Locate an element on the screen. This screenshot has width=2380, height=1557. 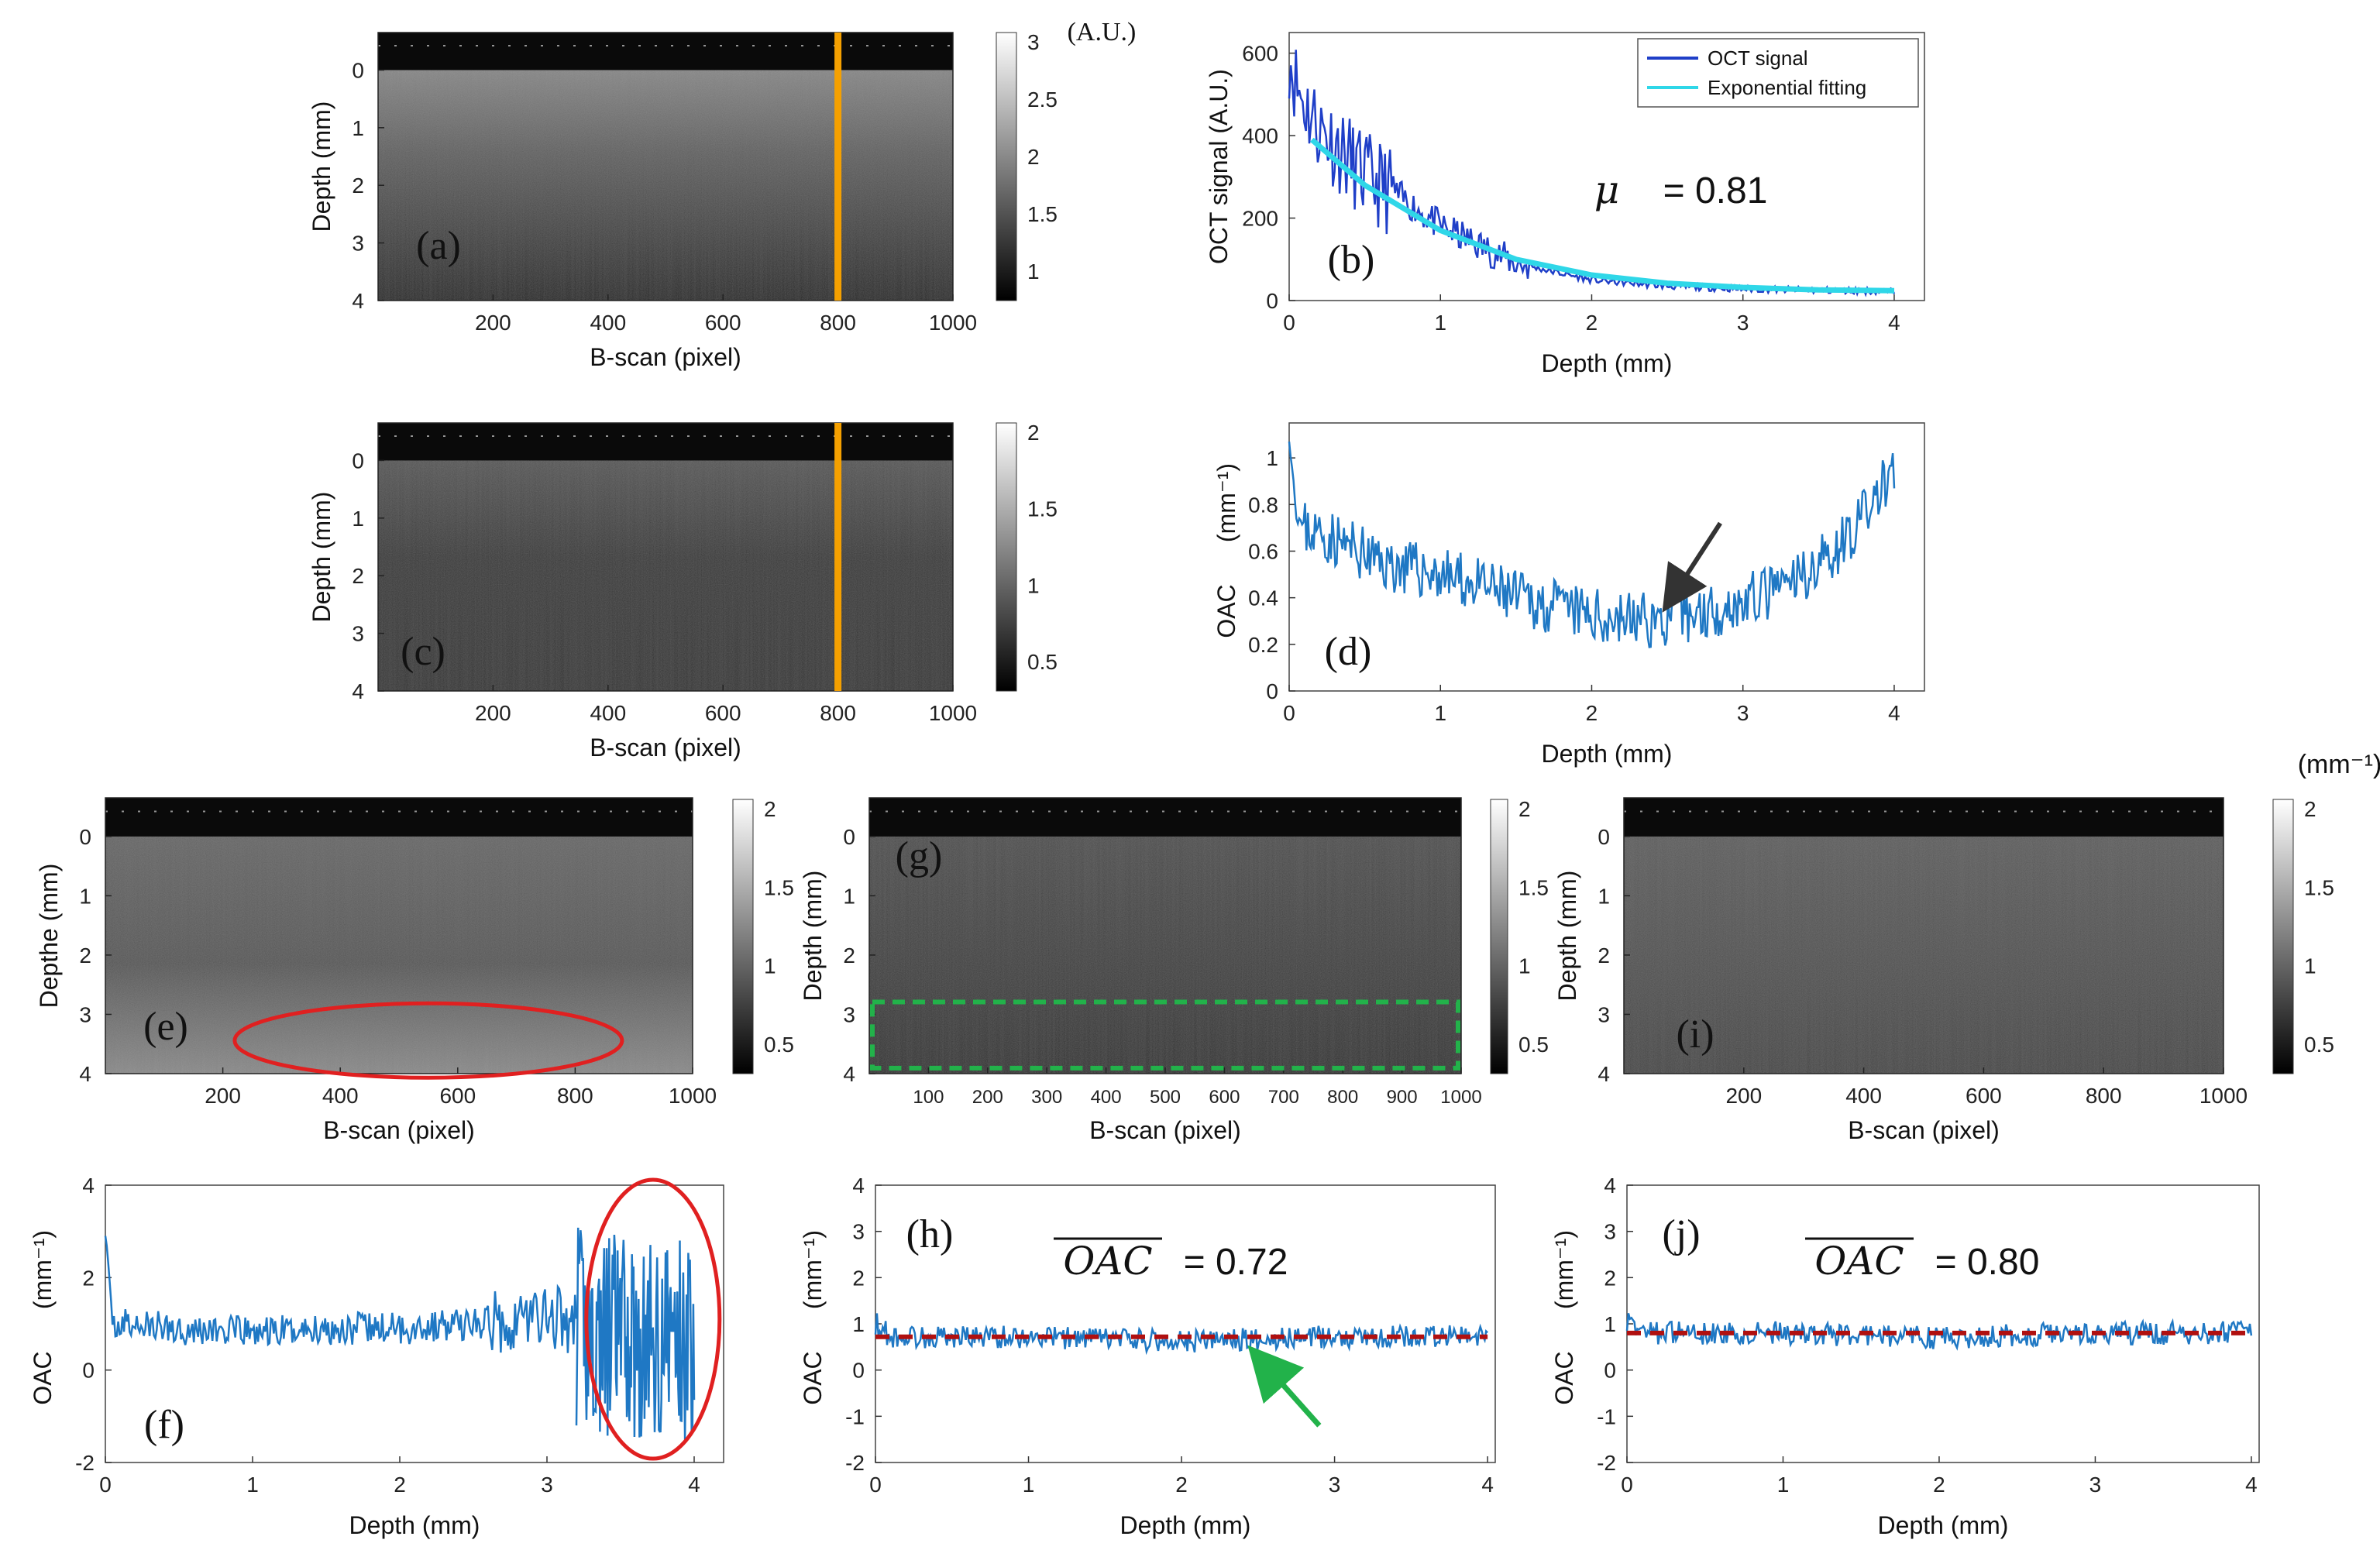
colorbar-tick-a: 1 is located at coordinates (1033, 272).